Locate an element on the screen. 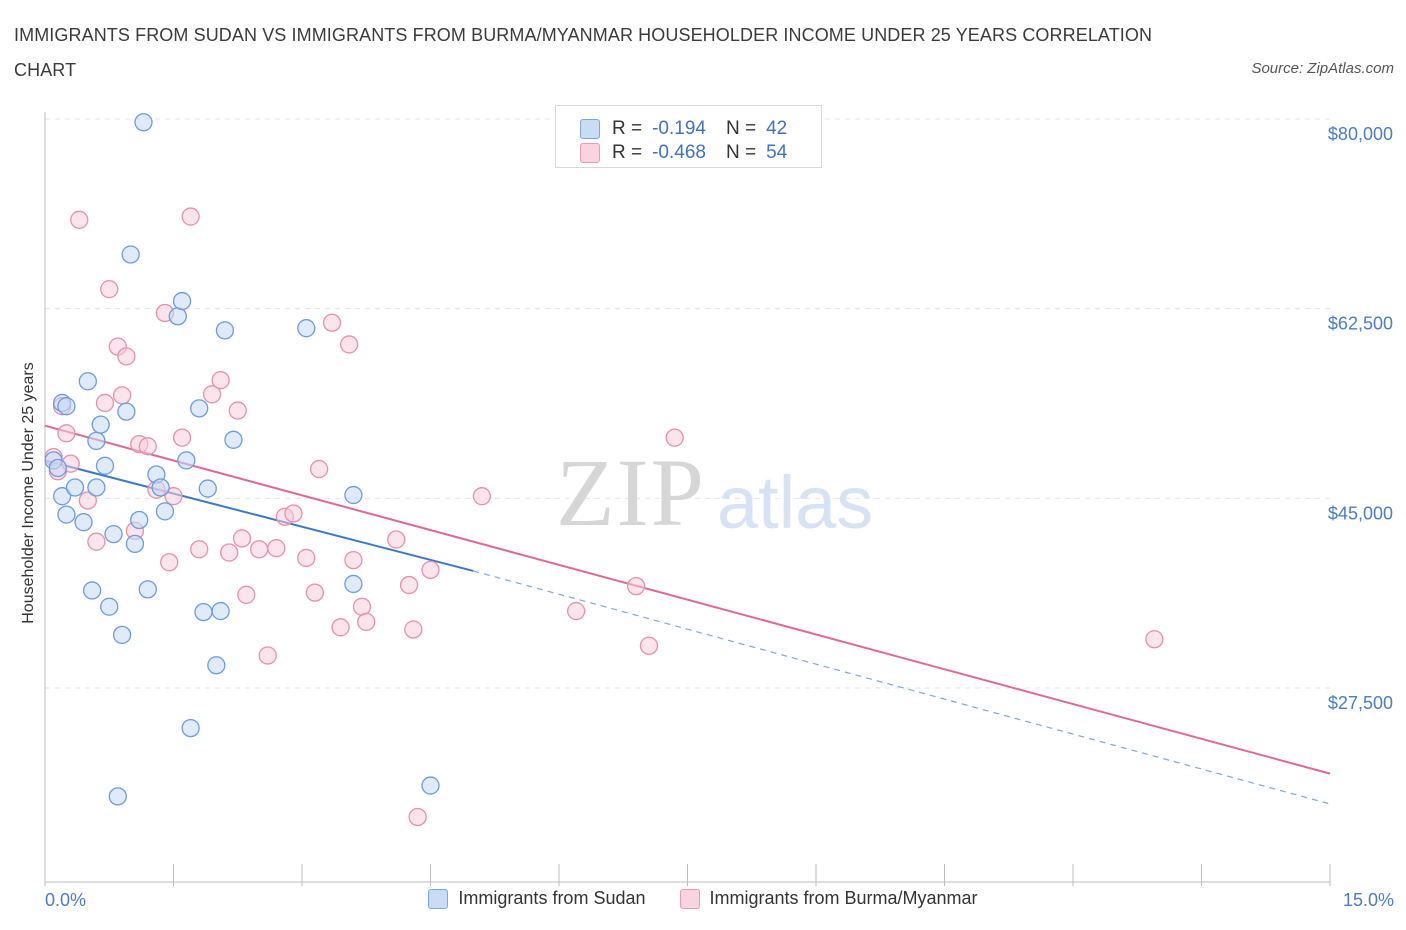 This screenshot has width=1406, height=930. legend-item-sudan: Immigrants from Sudan is located at coordinates (537, 898).